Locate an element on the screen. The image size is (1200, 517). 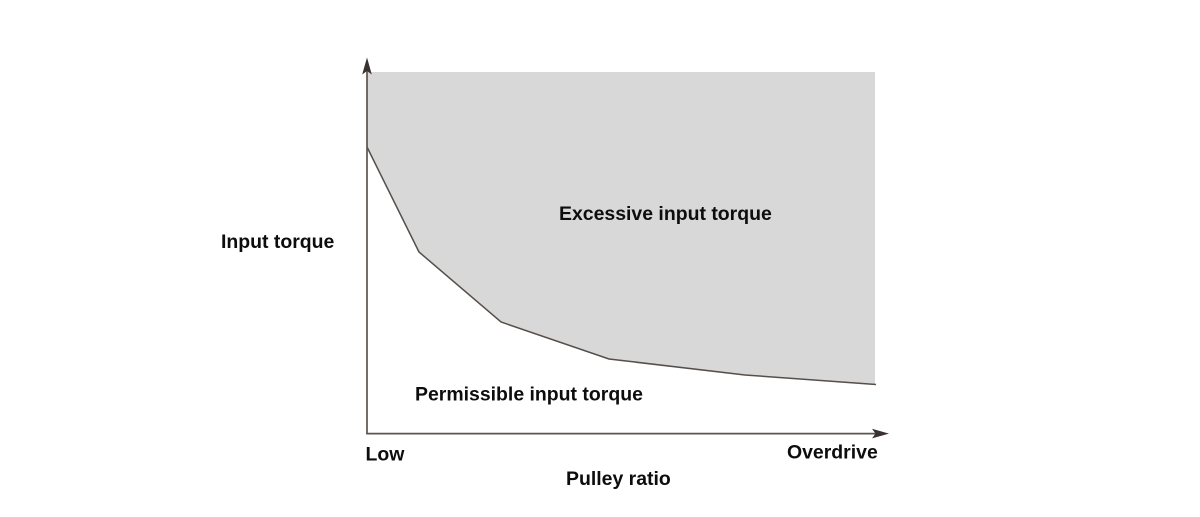
svg-text: Overdrive is located at coordinates (832, 453).